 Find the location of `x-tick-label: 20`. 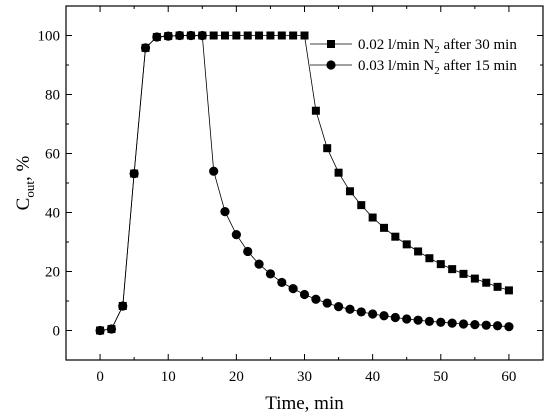

x-tick-label: 20 is located at coordinates (236, 377).